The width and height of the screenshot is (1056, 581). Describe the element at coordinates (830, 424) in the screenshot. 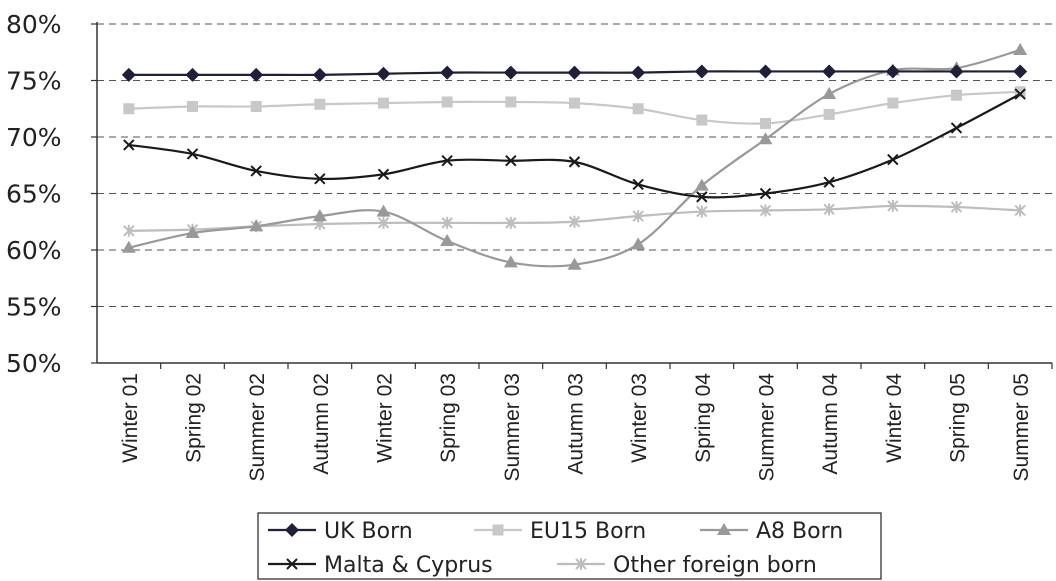

I see `x-tick-label: Autumn 04` at that location.